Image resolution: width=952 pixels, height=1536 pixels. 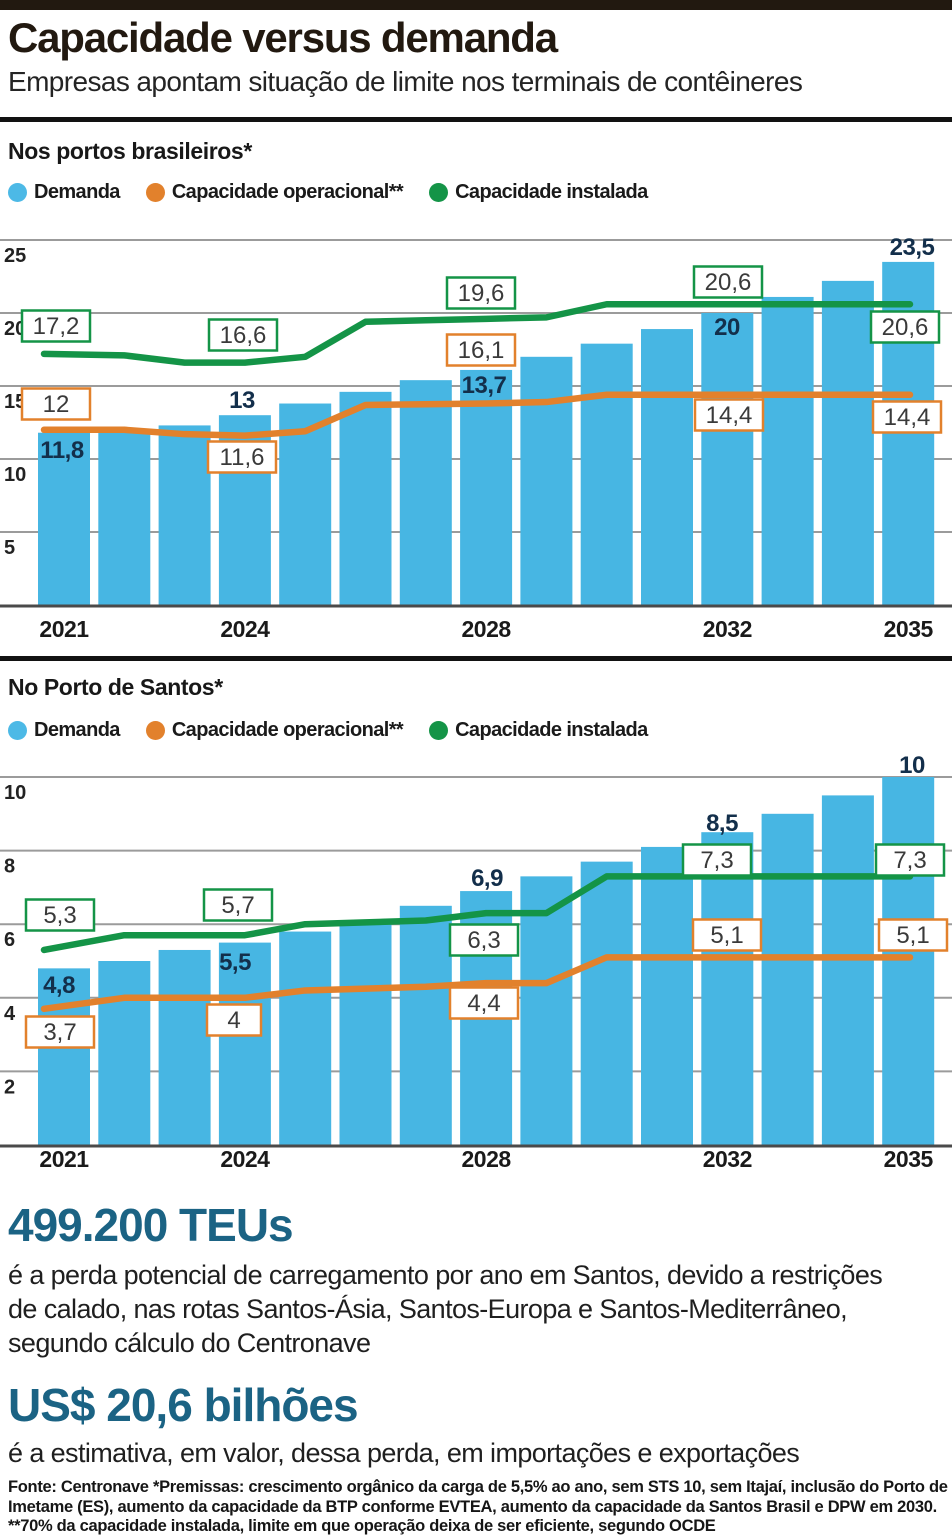 I want to click on y-tick-20: 20, so click(x=15, y=329).